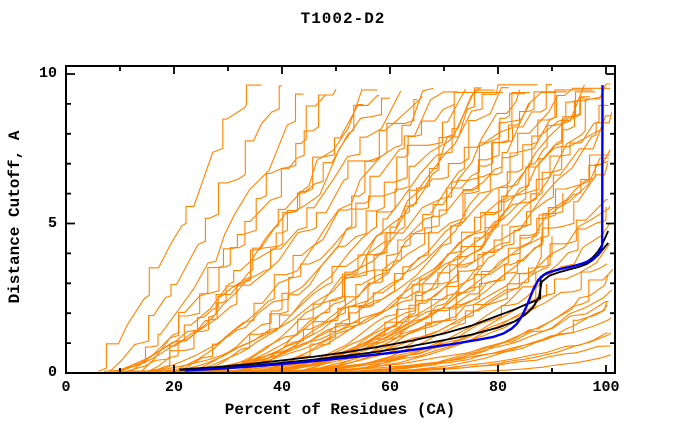 The width and height of the screenshot is (680, 440). Describe the element at coordinates (52, 223) in the screenshot. I see `y-tick-label: 5` at that location.